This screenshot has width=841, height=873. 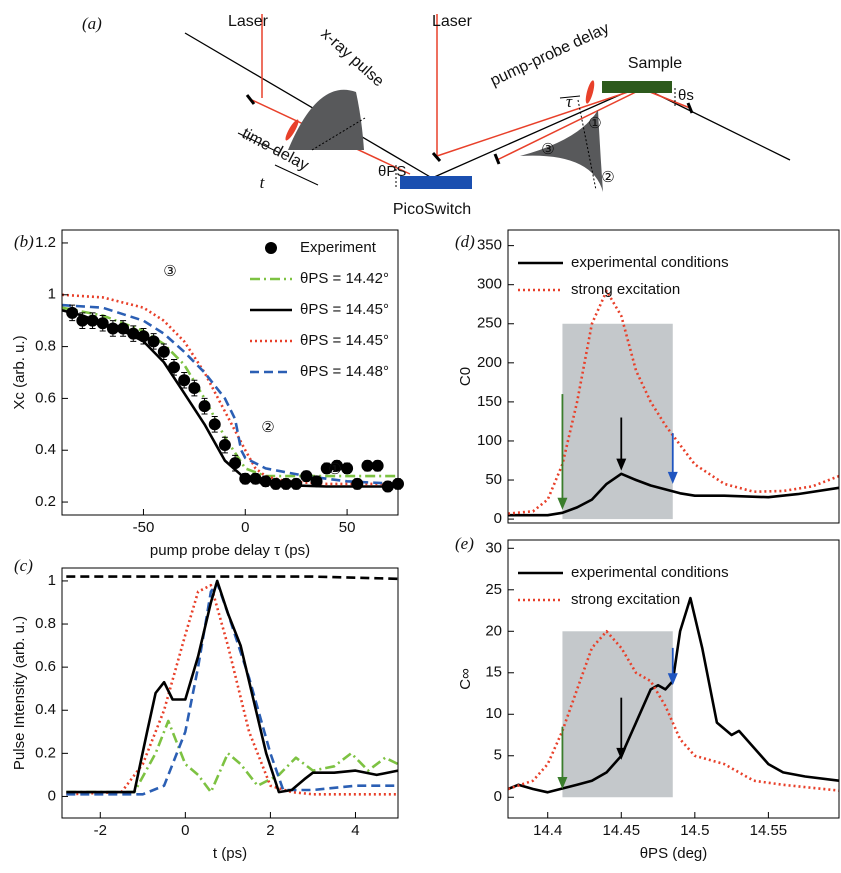 What do you see at coordinates (465, 376) in the screenshot?
I see `y-axis-label: C0` at bounding box center [465, 376].